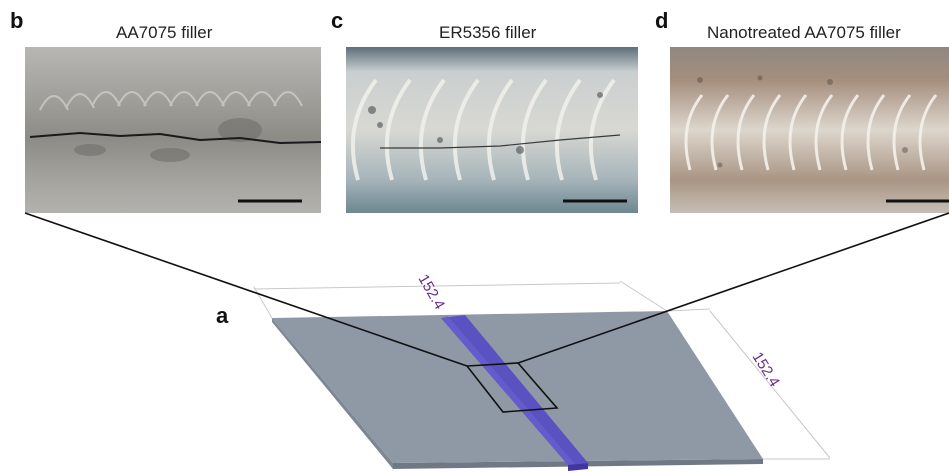 Image resolution: width=949 pixels, height=473 pixels. I want to click on zoom-region-box, so click(512, 387).